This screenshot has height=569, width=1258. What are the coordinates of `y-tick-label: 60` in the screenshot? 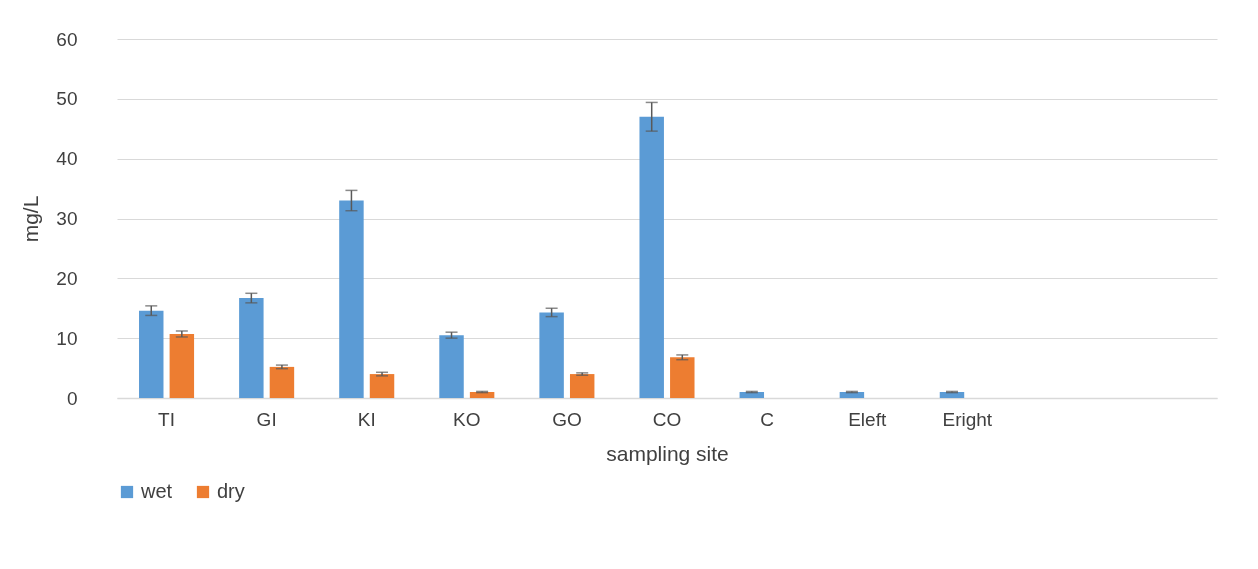 It's located at (67, 39).